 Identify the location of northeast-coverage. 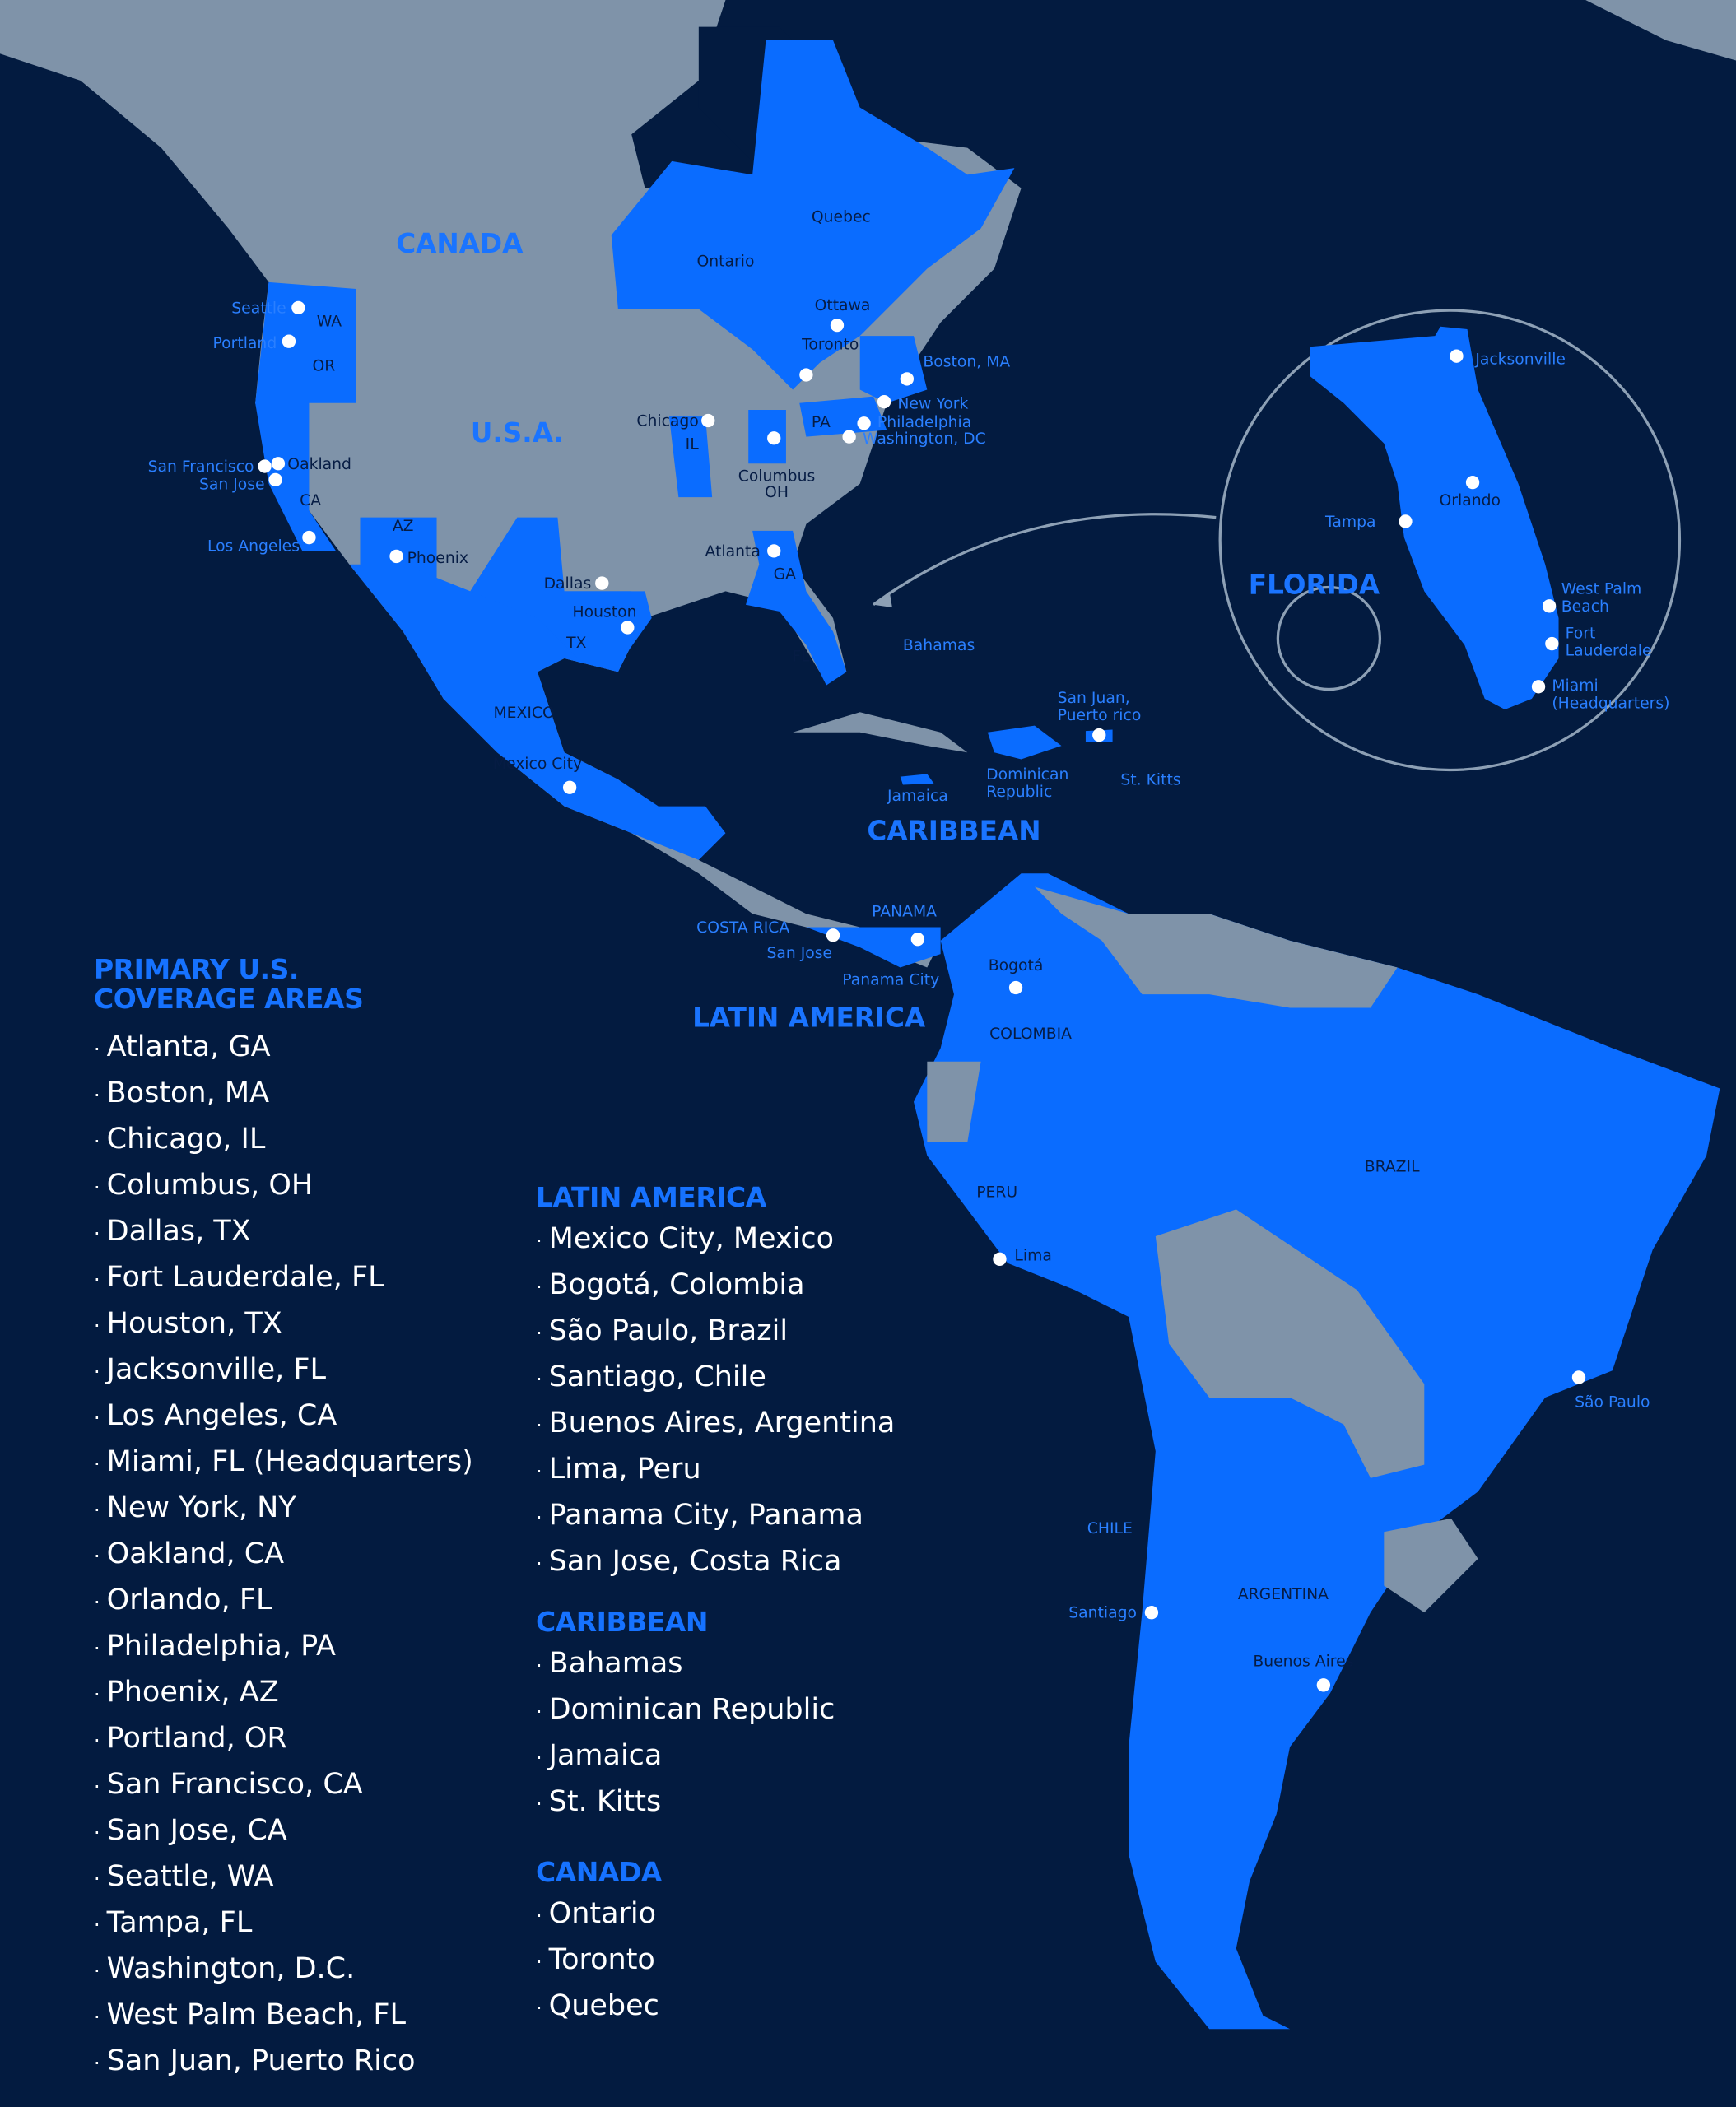
(893, 369).